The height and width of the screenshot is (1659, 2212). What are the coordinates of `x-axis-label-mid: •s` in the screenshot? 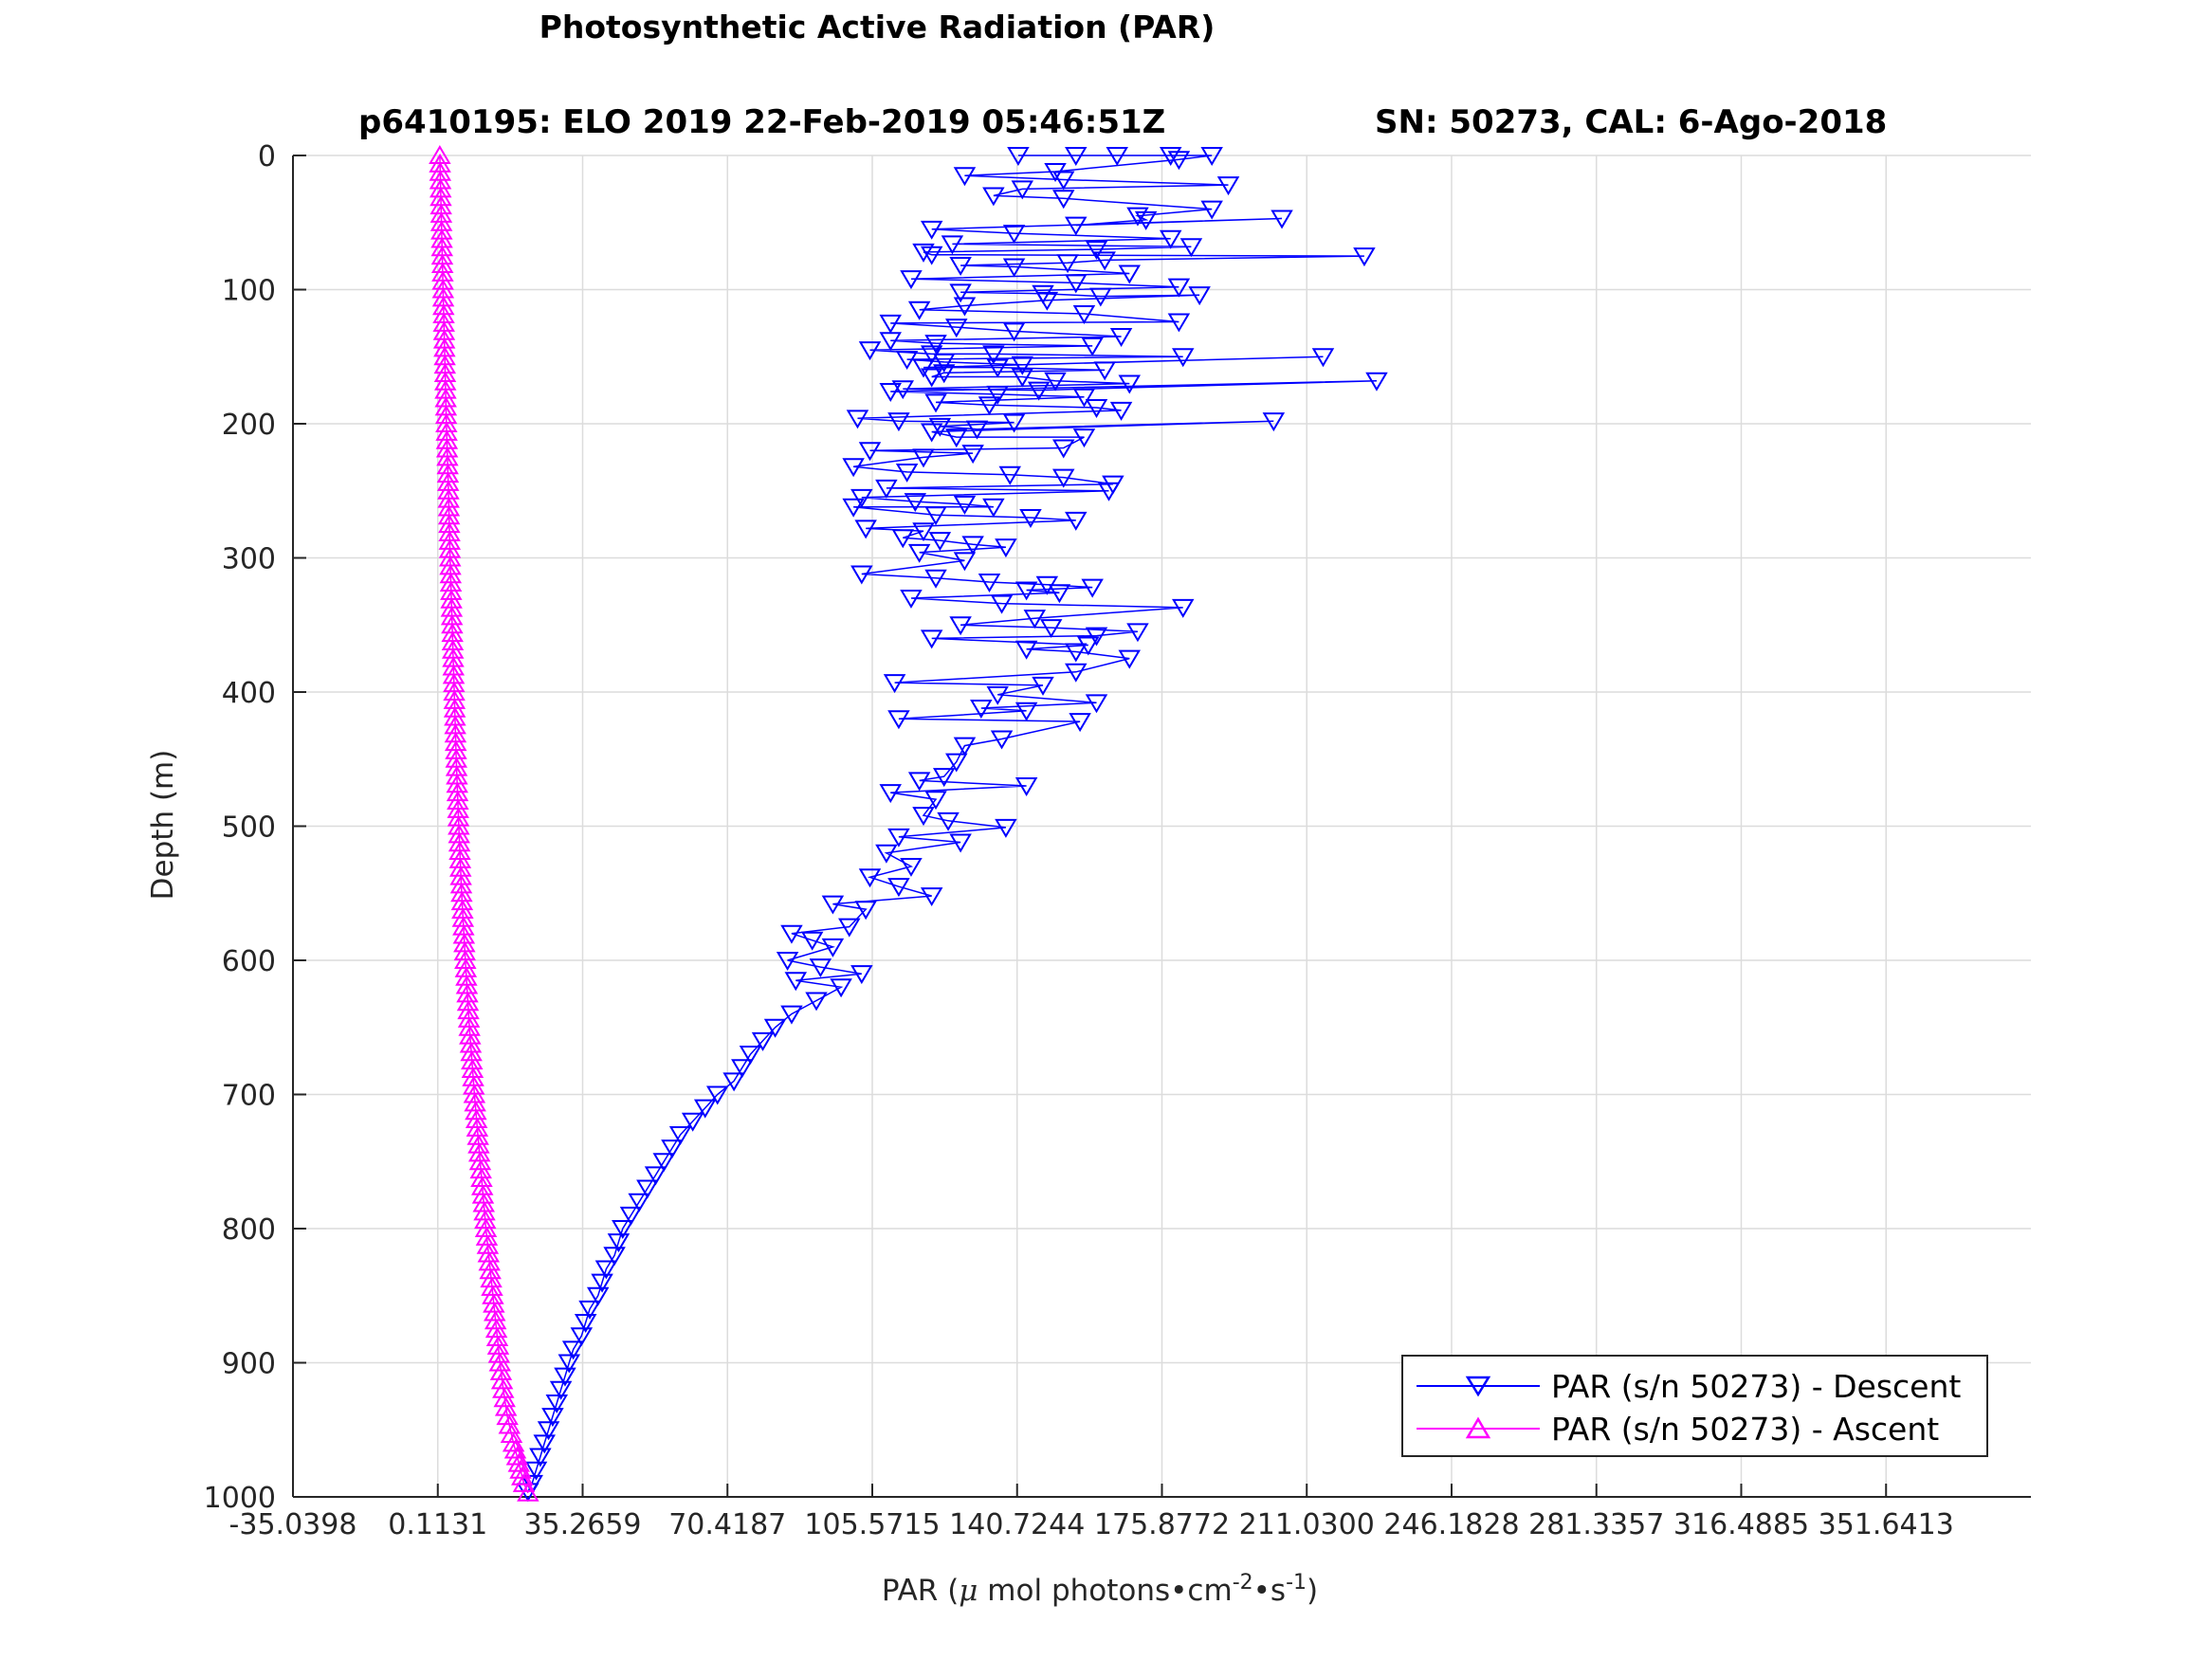 It's located at (1269, 1591).